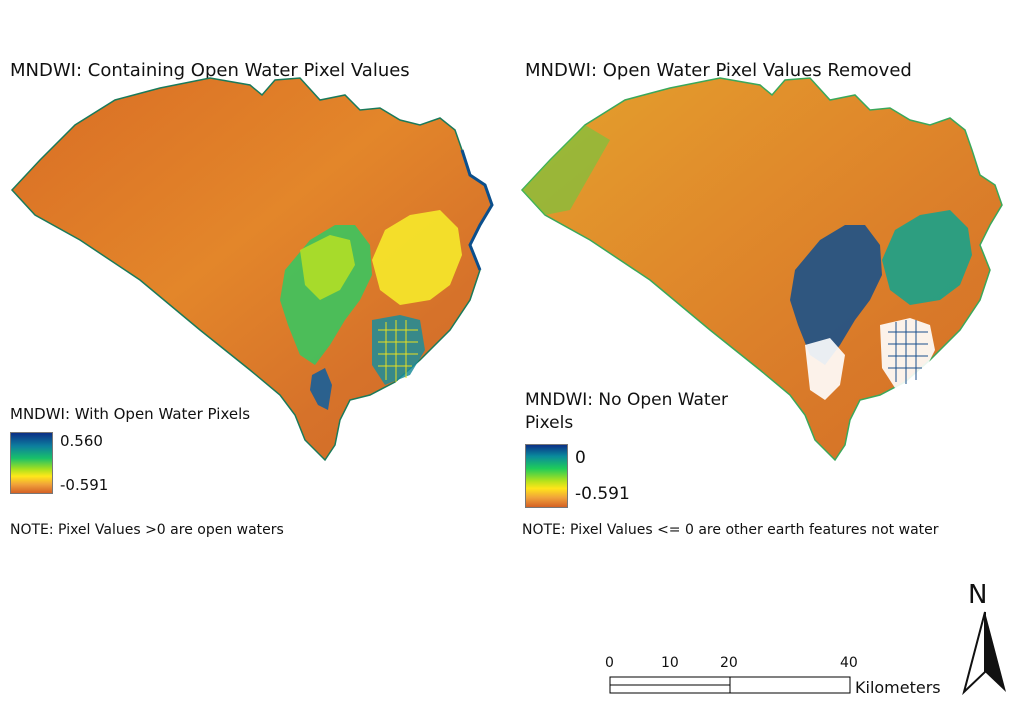 The height and width of the screenshot is (722, 1024). I want to click on left-legend-color-ramp, so click(31, 463).